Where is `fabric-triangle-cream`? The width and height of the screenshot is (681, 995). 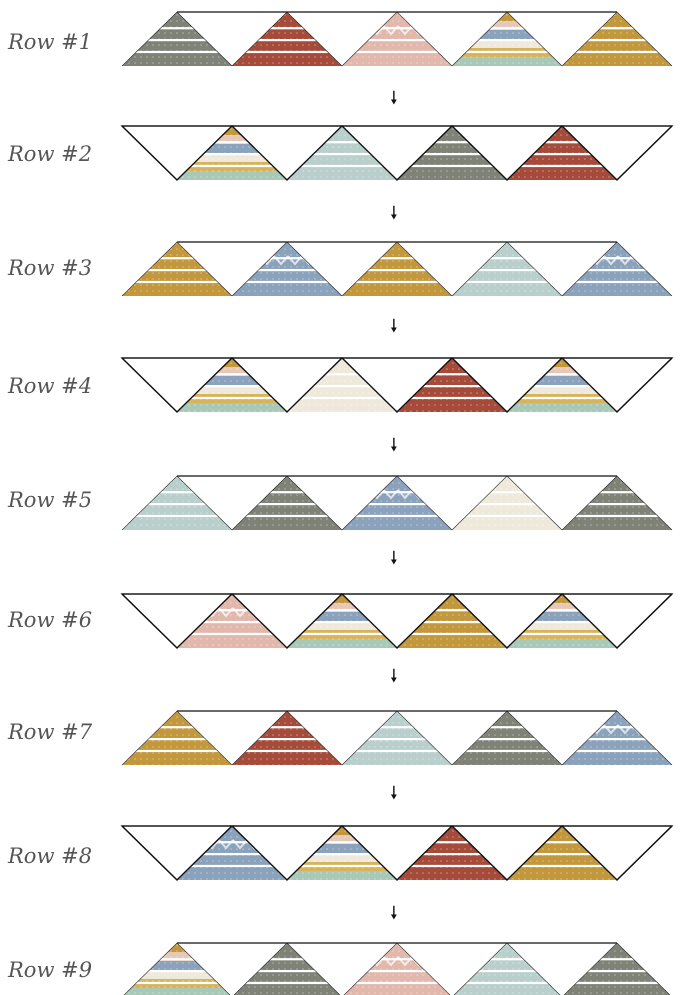
fabric-triangle-cream is located at coordinates (507, 503).